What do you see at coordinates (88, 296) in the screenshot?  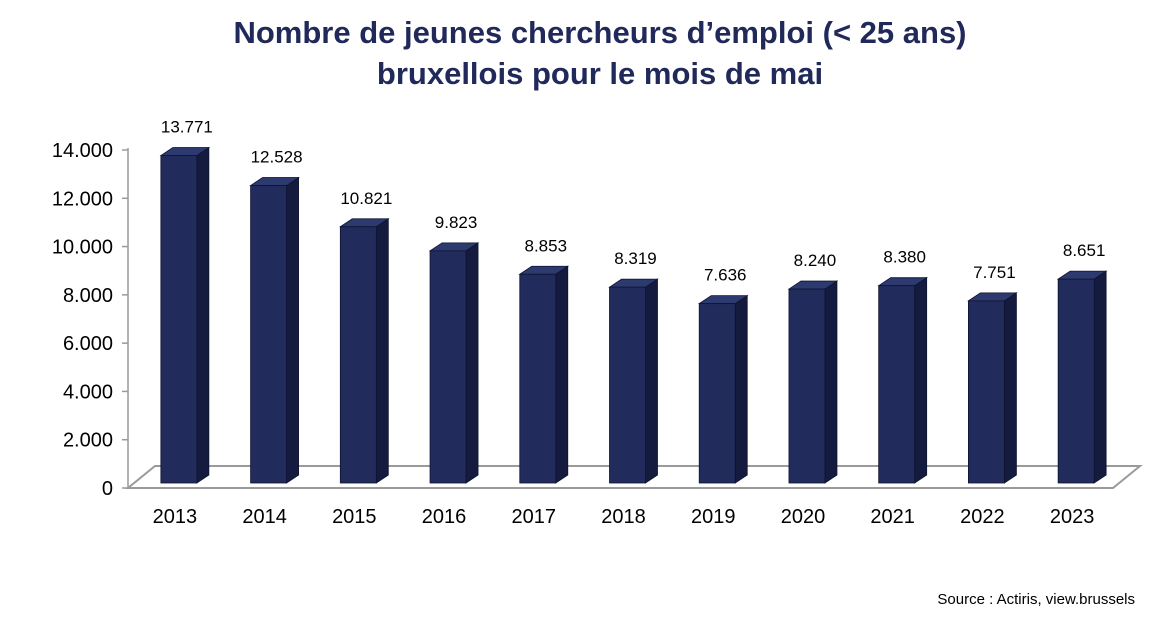 I see `y-tick-label: 8.000` at bounding box center [88, 296].